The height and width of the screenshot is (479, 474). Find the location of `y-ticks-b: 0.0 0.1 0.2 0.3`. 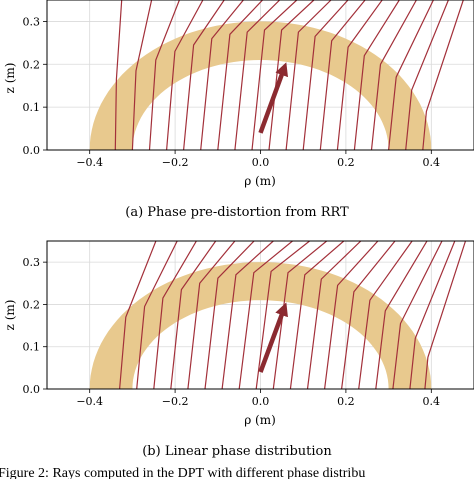

y-ticks-b: 0.0 0.1 0.2 0.3 is located at coordinates (35, 326).